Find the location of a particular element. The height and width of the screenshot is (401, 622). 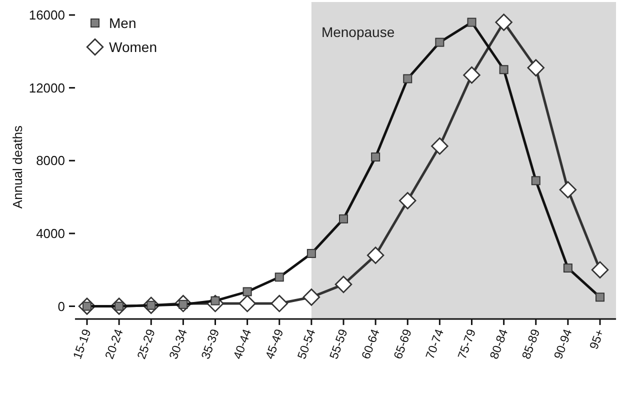

x-tick-label: 40-44 is located at coordinates (242, 343).